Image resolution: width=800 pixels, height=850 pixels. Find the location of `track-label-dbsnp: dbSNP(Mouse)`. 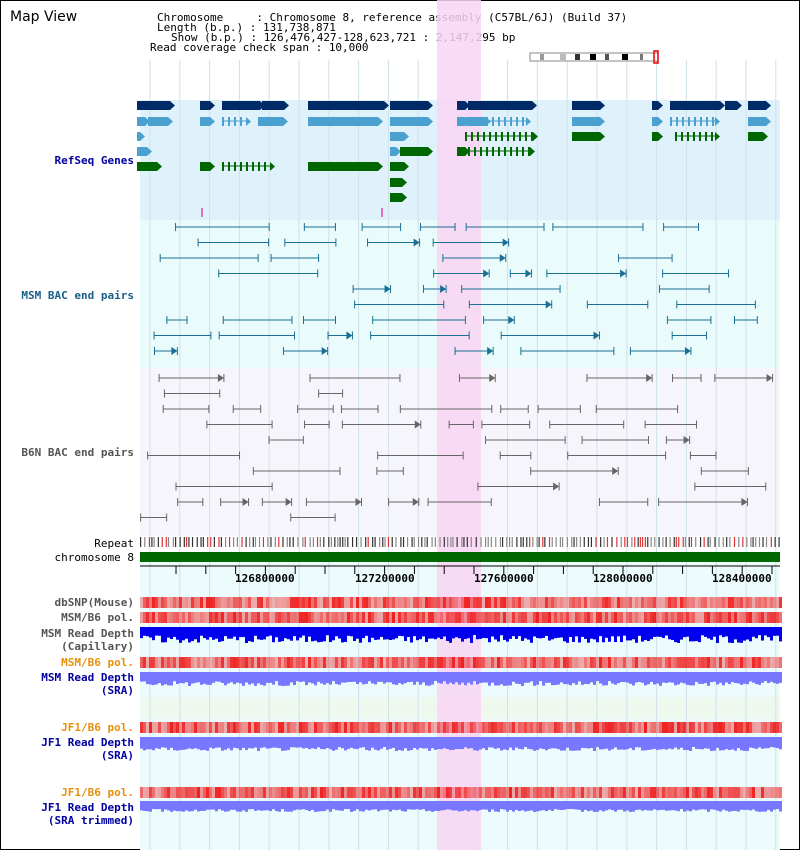

track-label-dbsnp: dbSNP(Mouse) is located at coordinates (94, 602).